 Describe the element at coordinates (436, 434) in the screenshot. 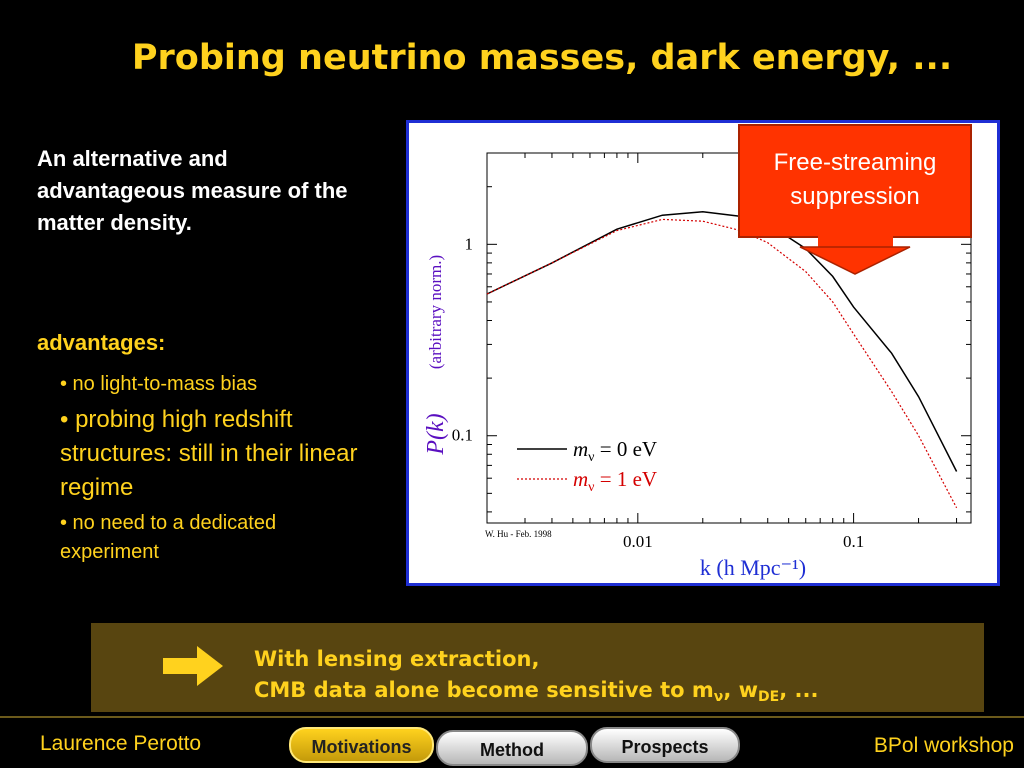

I see `y-axis-label: P(k)` at that location.